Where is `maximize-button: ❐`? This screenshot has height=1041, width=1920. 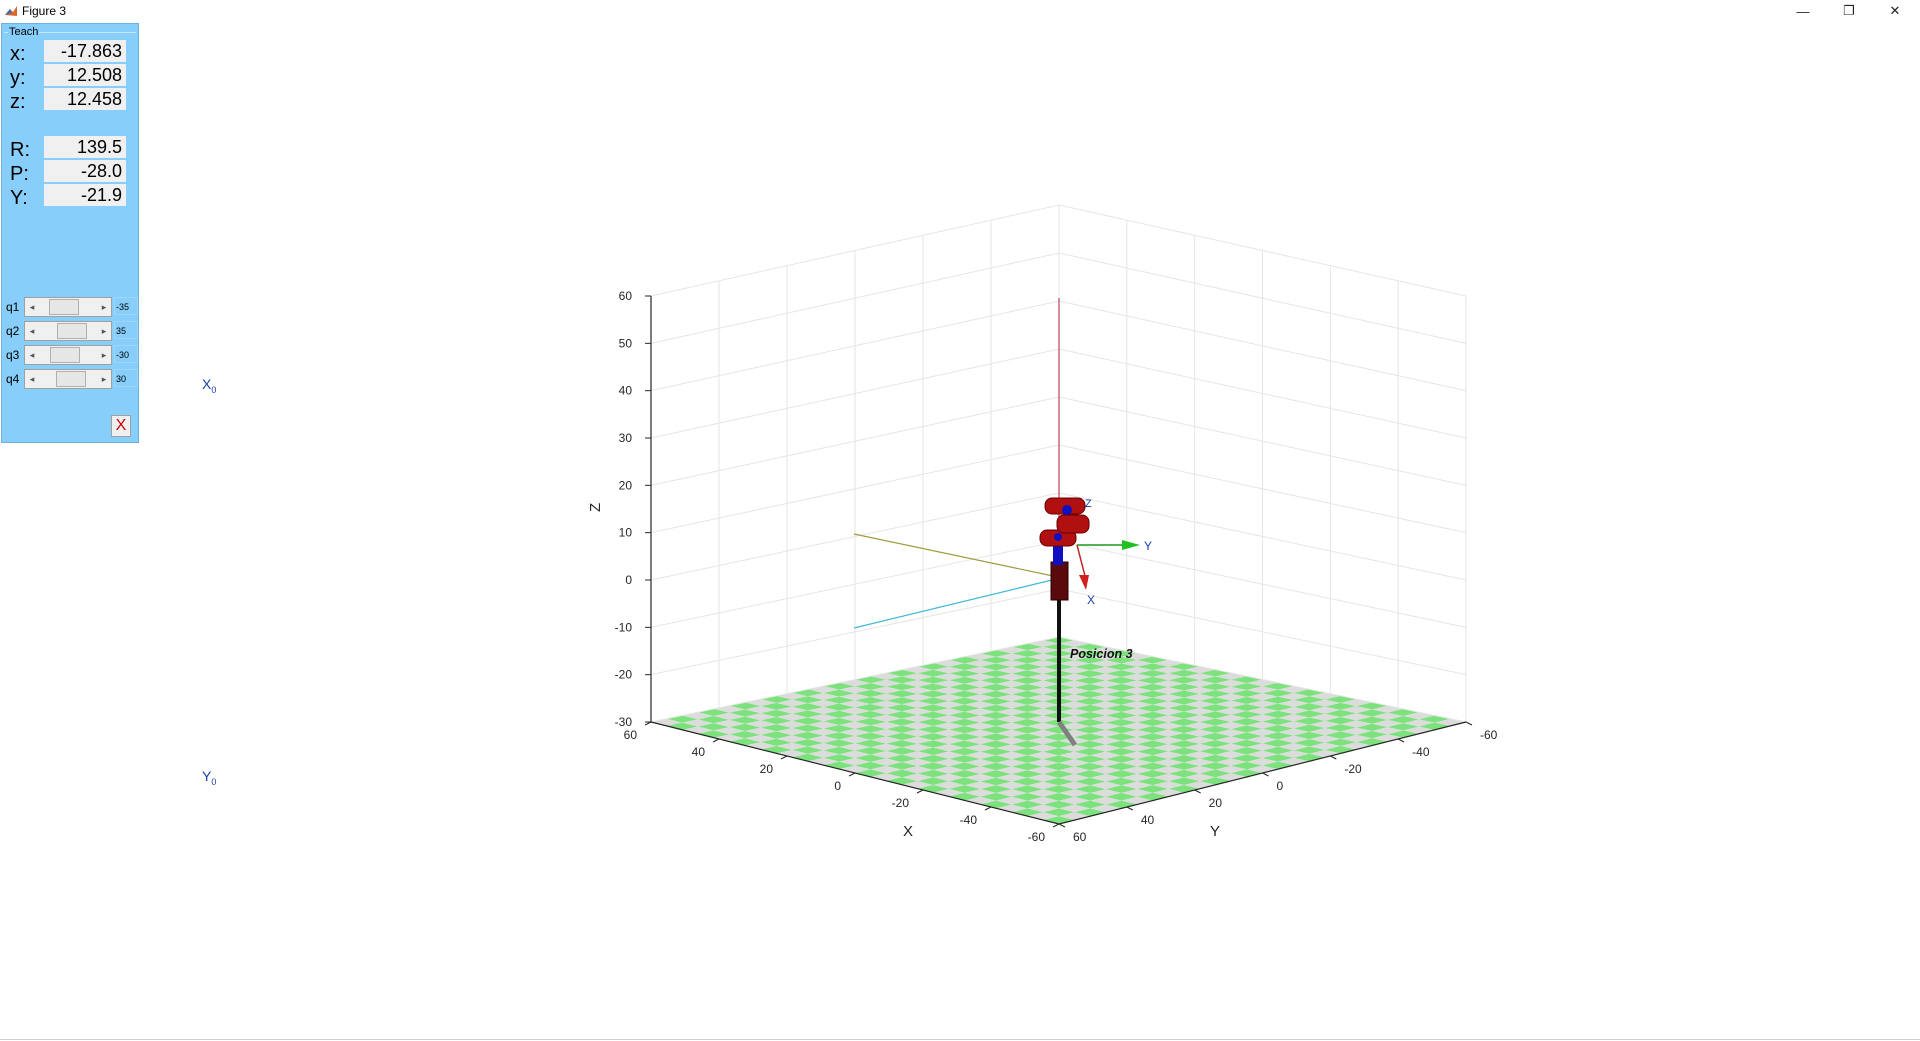 maximize-button: ❐ is located at coordinates (1849, 10).